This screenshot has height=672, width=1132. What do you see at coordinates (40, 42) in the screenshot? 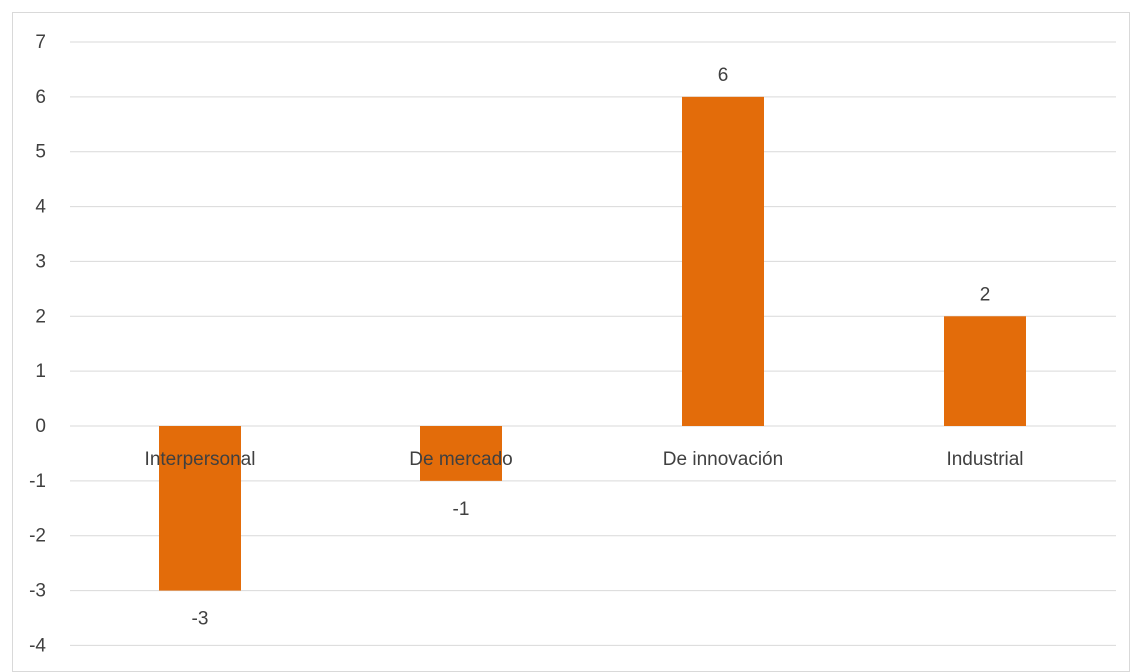
I see `y-tick-label: 7` at bounding box center [40, 42].